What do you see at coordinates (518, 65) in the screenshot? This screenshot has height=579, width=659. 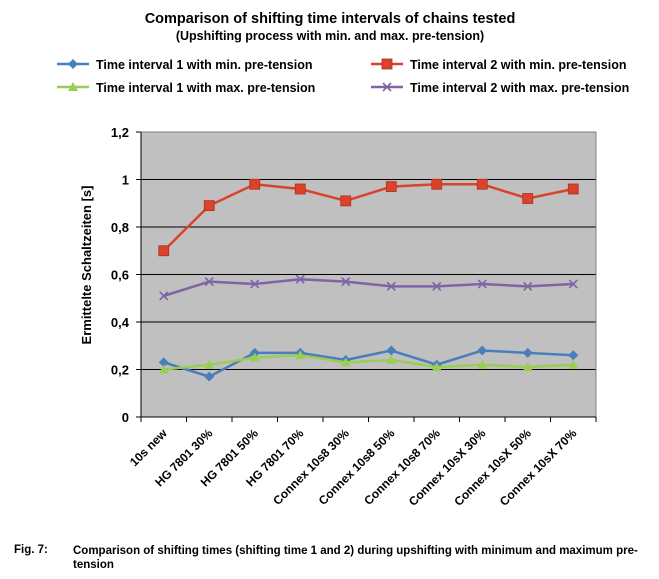 I see `legend-label: Time interval 2 with min. pre-tension` at bounding box center [518, 65].